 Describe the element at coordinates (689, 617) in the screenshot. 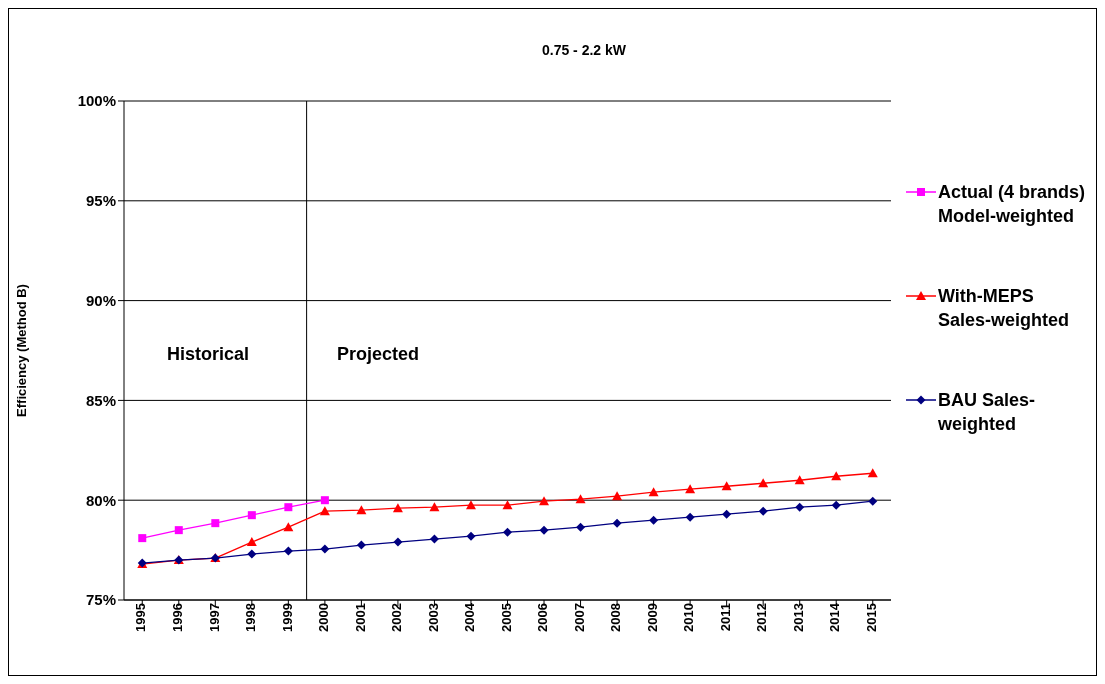

I see `x-tick-label: 2010` at that location.